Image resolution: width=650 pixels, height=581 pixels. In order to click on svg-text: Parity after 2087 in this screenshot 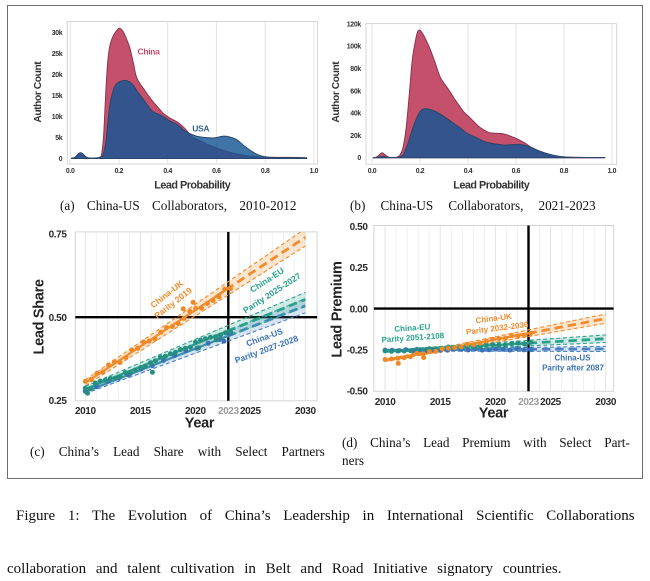, I will do `click(573, 367)`.